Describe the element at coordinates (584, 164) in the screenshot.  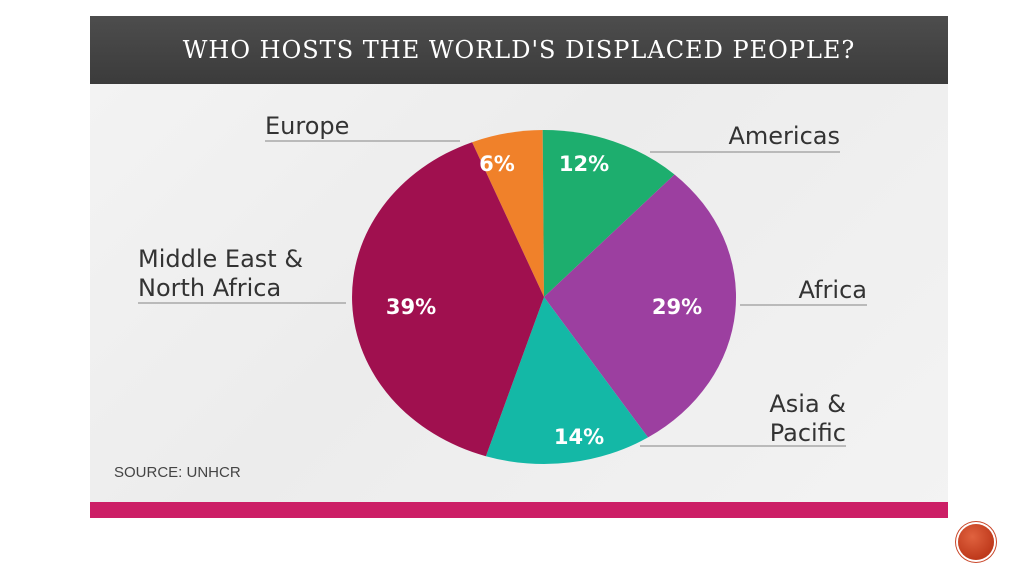
I see `data-label-americas: 12%` at that location.